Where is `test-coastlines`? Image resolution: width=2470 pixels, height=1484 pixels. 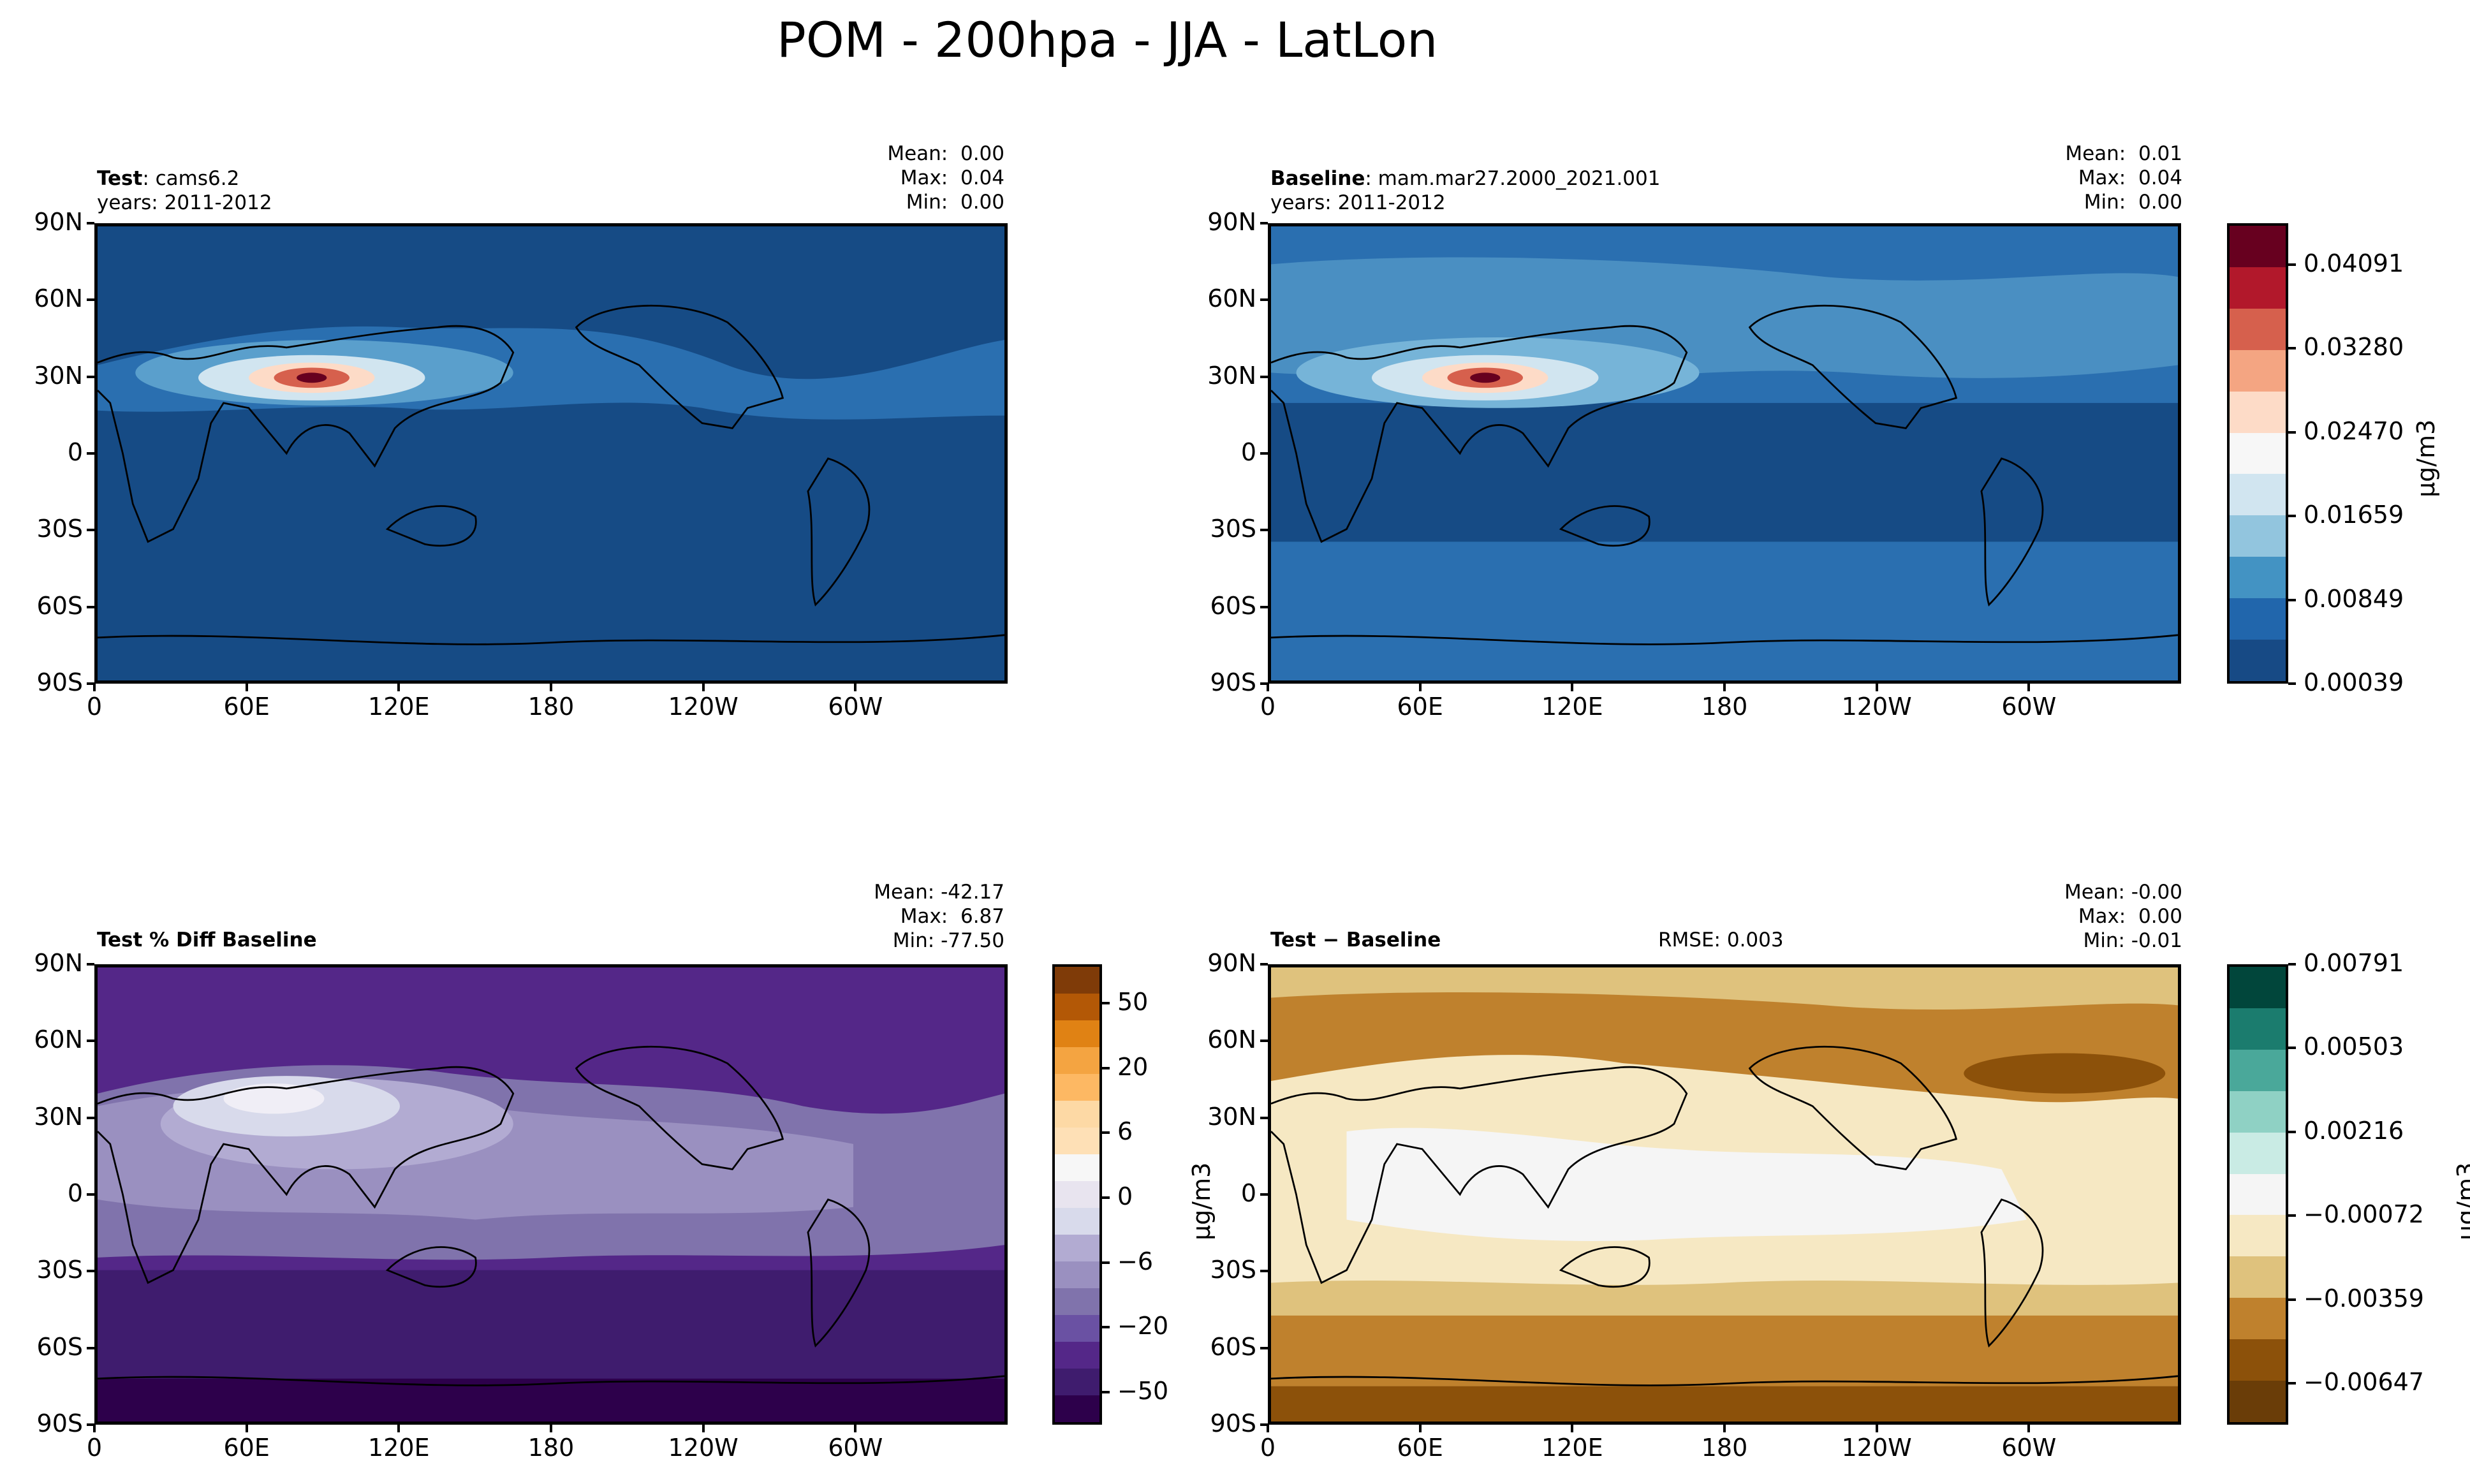 test-coastlines is located at coordinates (551, 474).